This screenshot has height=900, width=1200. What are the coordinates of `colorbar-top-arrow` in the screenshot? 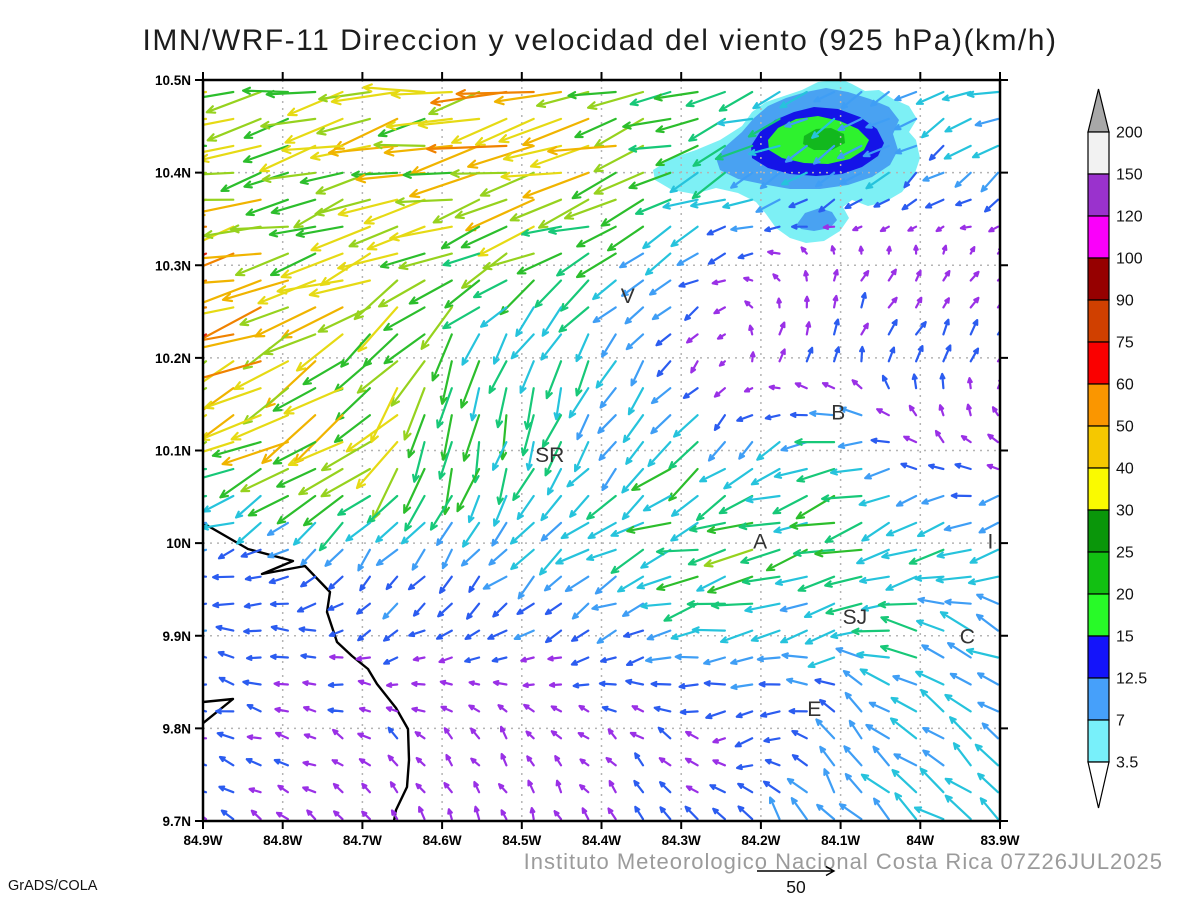 It's located at (1098, 110).